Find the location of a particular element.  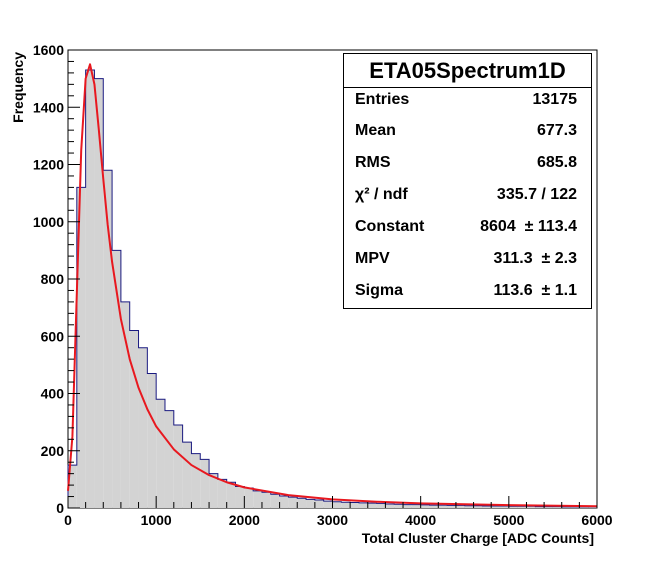

stat-row-mpv: MPV 311.3 ± 2.3 is located at coordinates (466, 259).